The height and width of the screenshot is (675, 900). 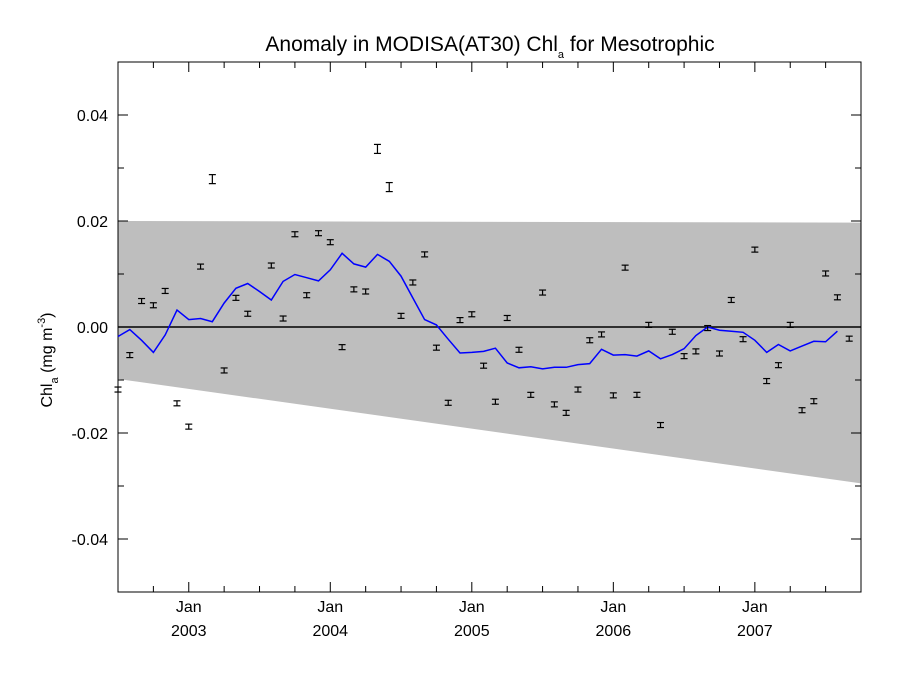 What do you see at coordinates (47, 314) in the screenshot?
I see `y-axis-label-close: )` at bounding box center [47, 314].